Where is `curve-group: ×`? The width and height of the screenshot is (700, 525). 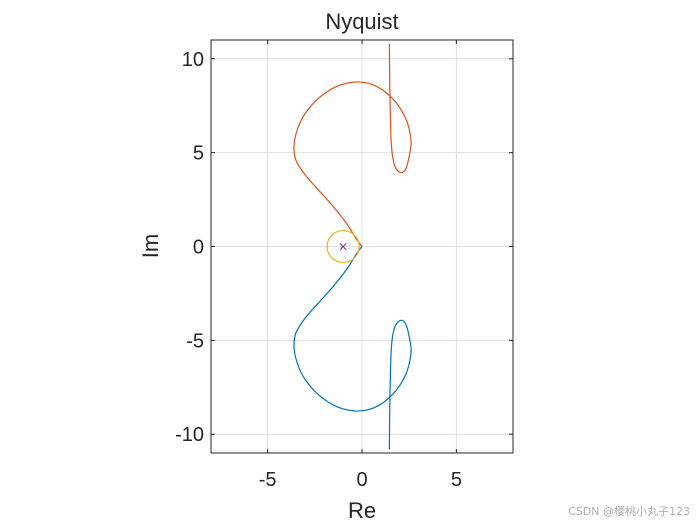 curve-group: × is located at coordinates (352, 246).